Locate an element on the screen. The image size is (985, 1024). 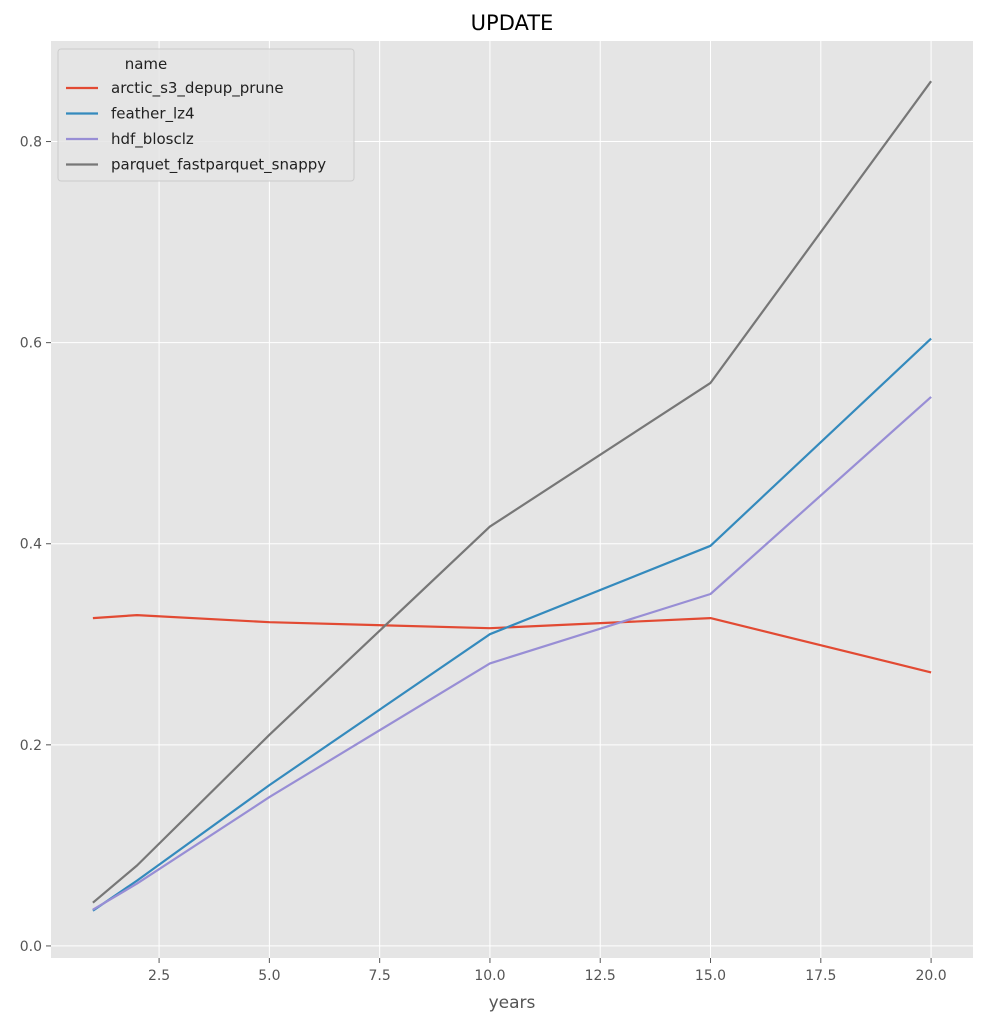
x-tick-label: 15.0 is located at coordinates (710, 976).